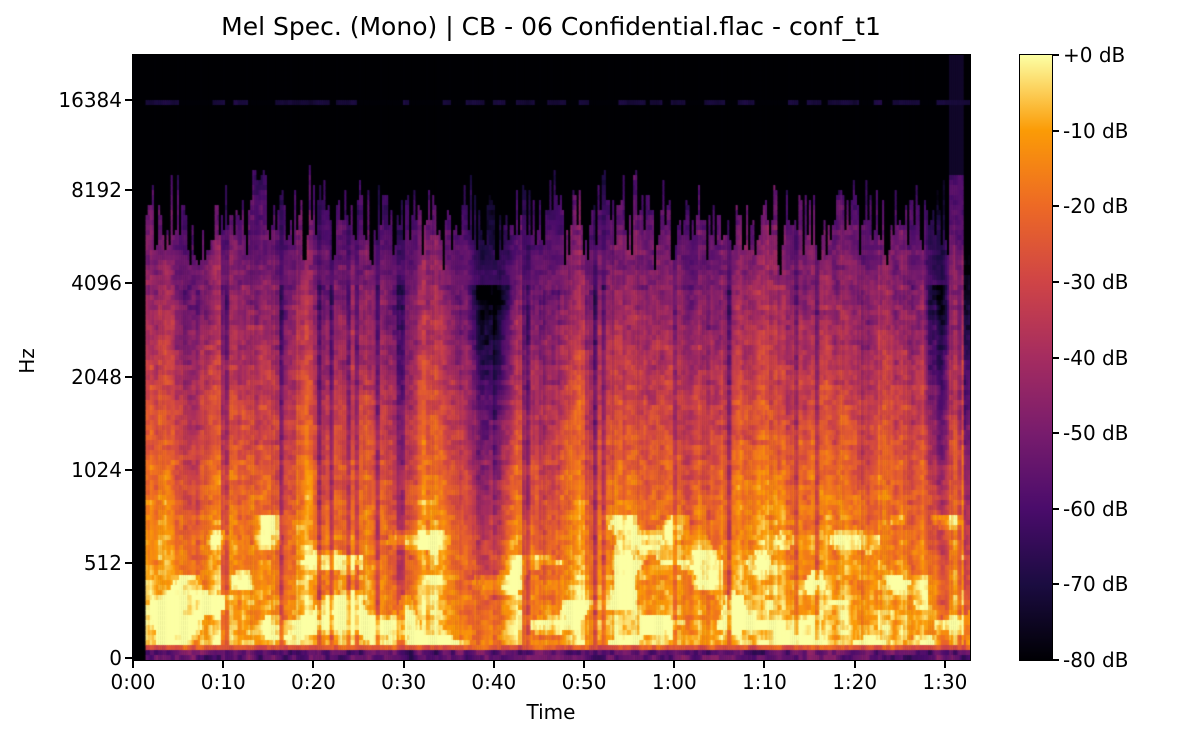 This screenshot has width=1200, height=750. I want to click on colorbar-tick-label: -20 dB, so click(1096, 206).